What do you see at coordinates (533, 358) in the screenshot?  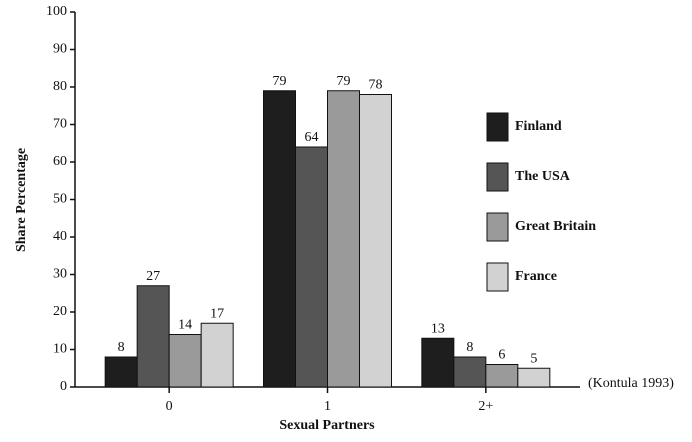 I see `value-label: 5` at bounding box center [533, 358].